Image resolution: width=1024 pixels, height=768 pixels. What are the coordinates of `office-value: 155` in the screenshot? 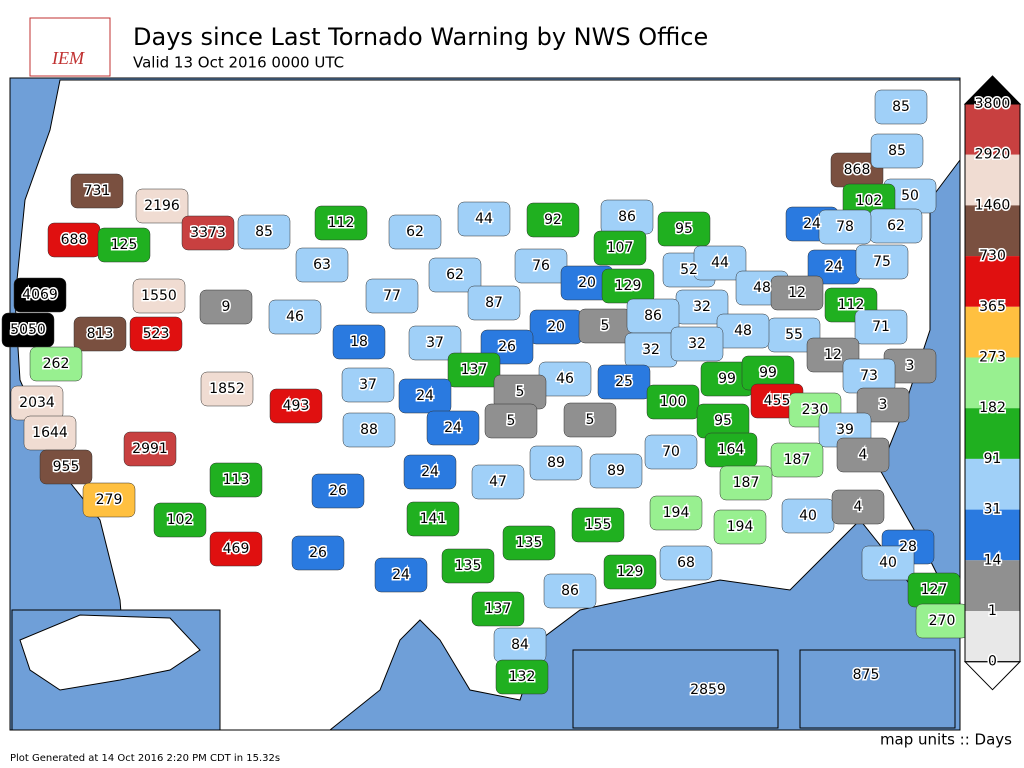 It's located at (598, 525).